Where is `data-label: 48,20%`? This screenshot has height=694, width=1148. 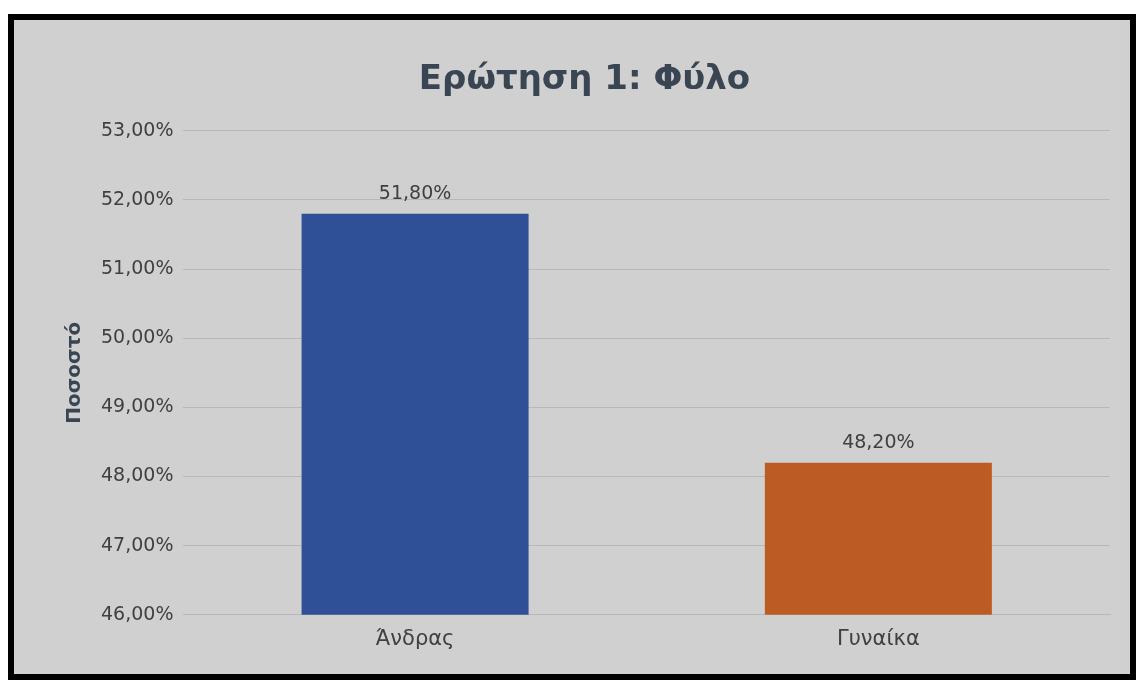 data-label: 48,20% is located at coordinates (878, 441).